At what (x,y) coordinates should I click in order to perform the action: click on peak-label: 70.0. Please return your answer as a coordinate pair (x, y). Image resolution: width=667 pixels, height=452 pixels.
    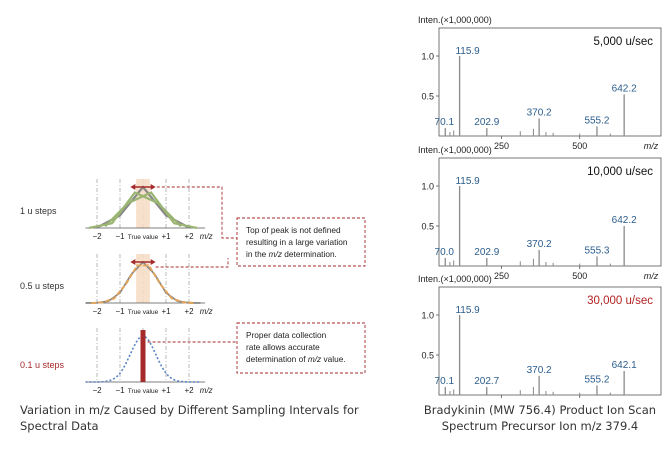
    Looking at the image, I should click on (445, 252).